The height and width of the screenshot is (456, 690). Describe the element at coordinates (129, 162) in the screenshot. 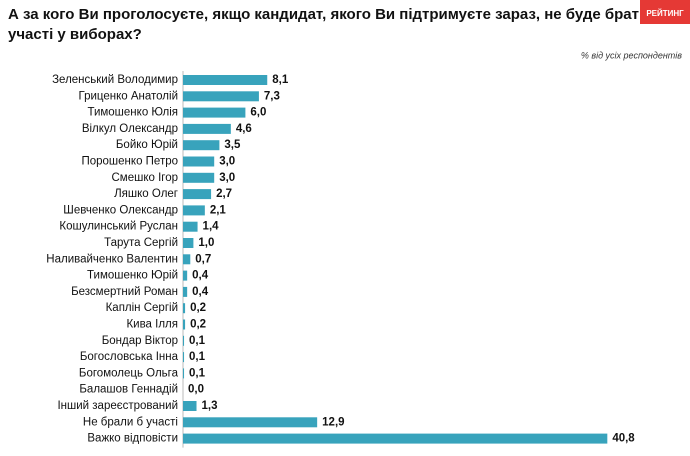

I see `category-label: Порошенко Петро` at that location.